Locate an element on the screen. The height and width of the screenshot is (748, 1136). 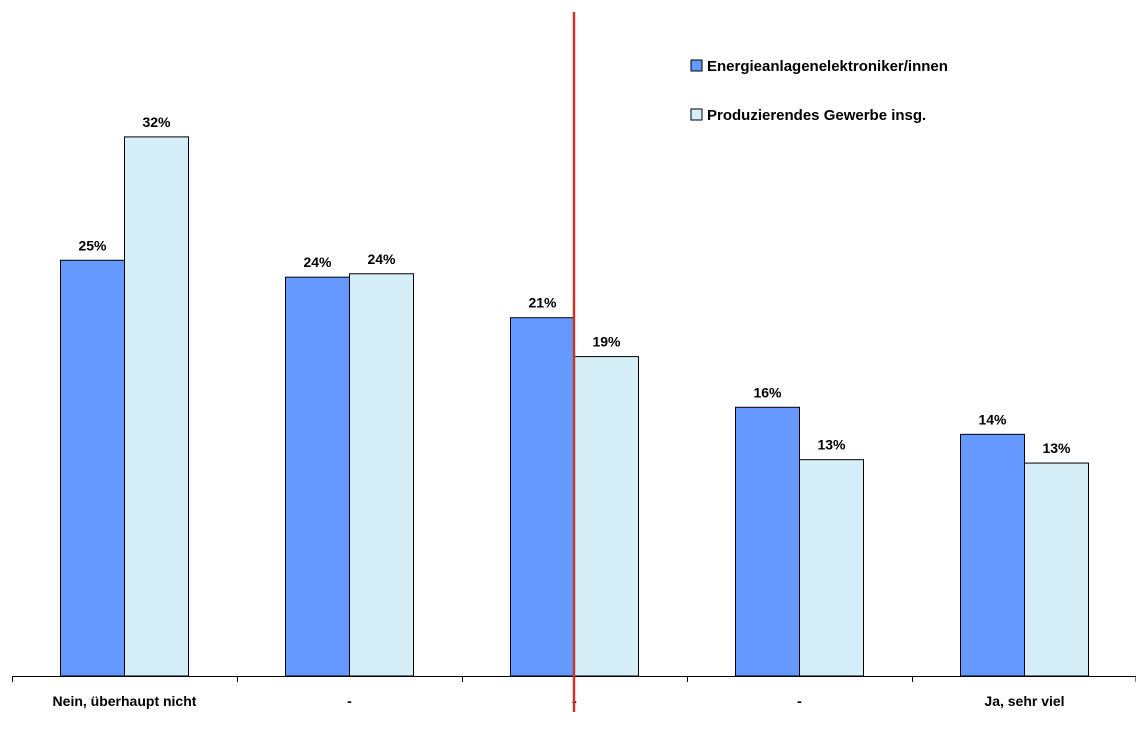
data-label-produzierendes-gewerbe-insg-1: 32% is located at coordinates (156, 122).